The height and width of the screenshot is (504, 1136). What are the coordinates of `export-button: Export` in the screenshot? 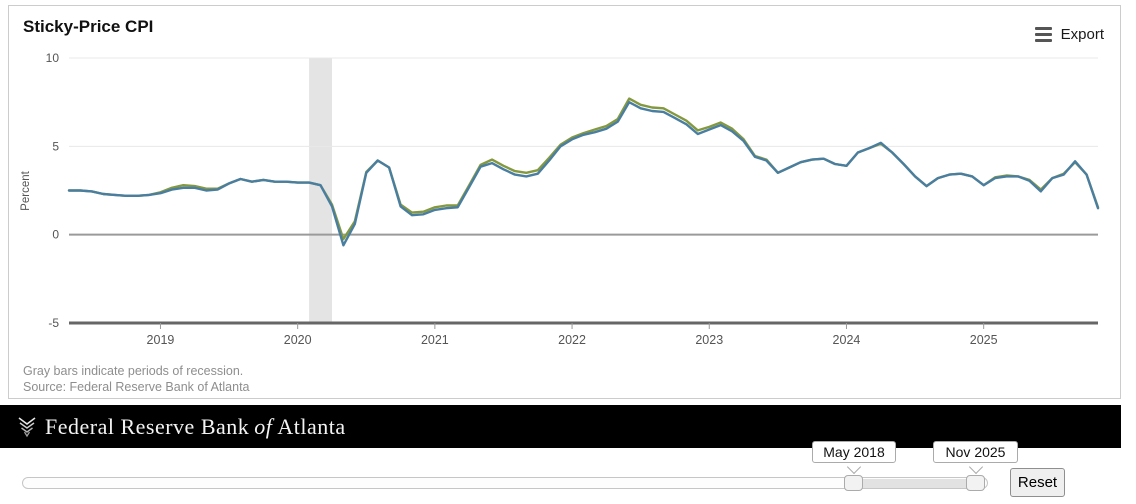 It's located at (1069, 34).